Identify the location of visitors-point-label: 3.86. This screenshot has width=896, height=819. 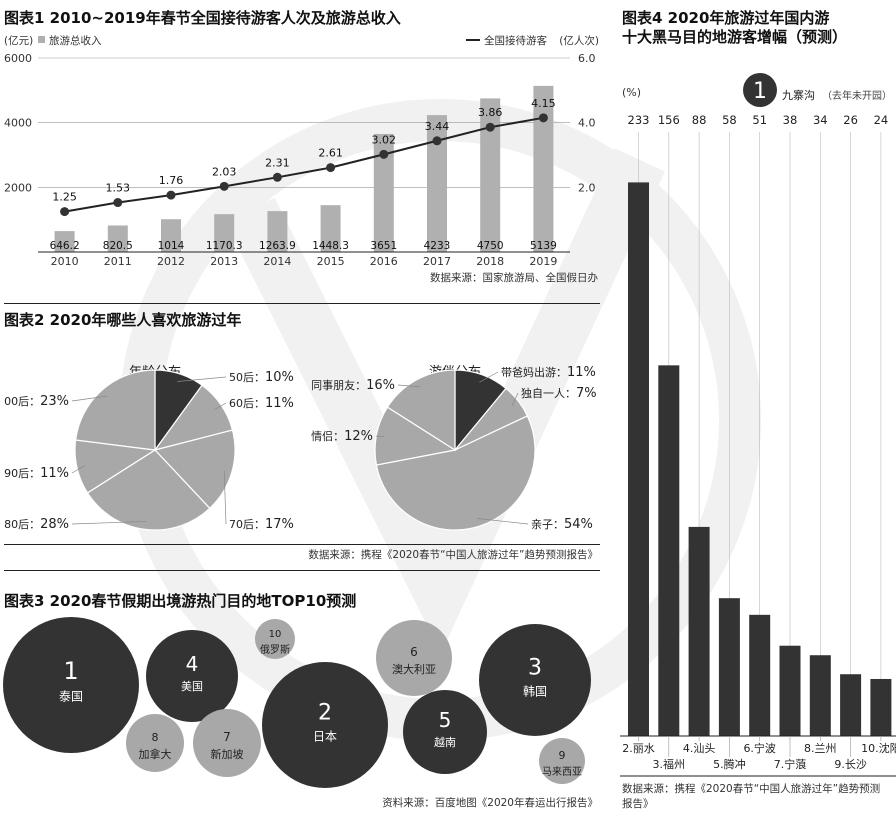
(490, 112).